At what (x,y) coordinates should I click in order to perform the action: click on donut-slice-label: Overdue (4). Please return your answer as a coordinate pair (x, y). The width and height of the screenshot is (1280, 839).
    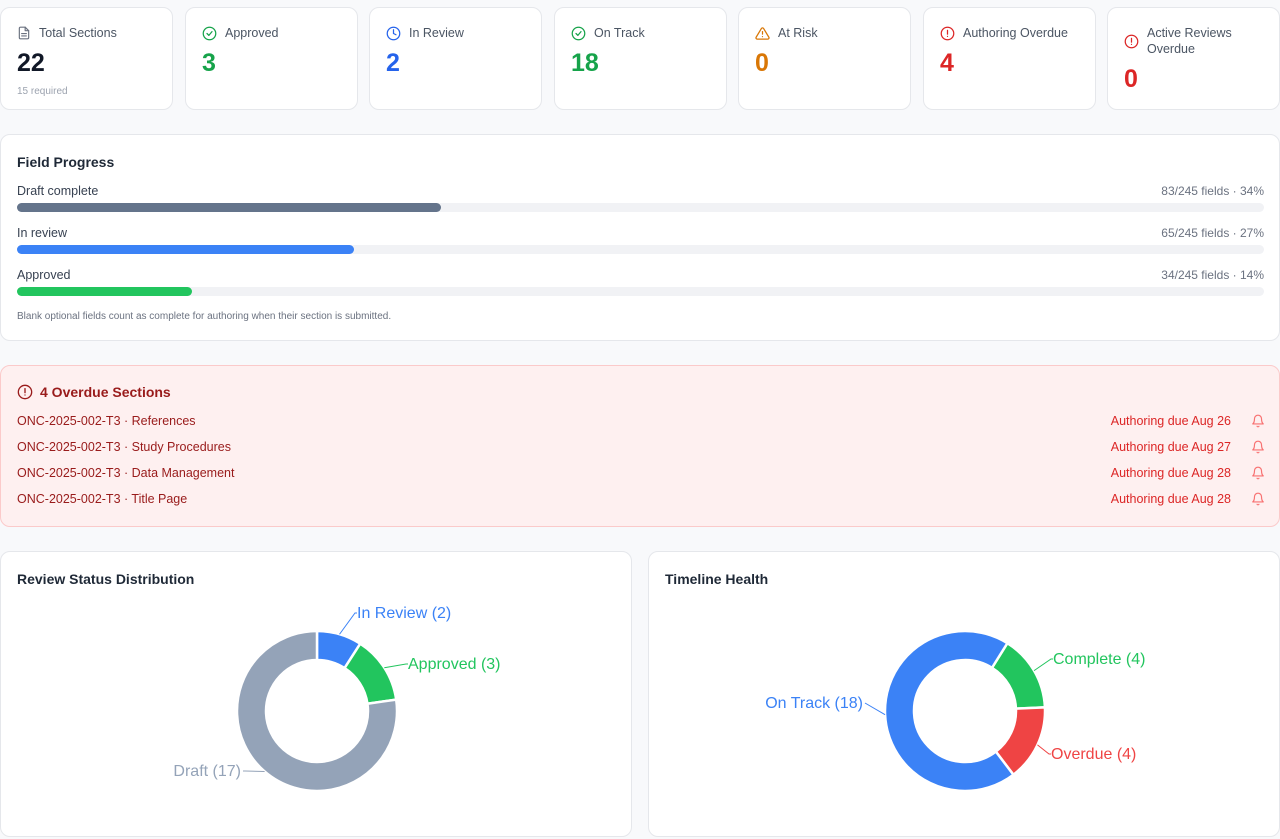
    Looking at the image, I should click on (1093, 754).